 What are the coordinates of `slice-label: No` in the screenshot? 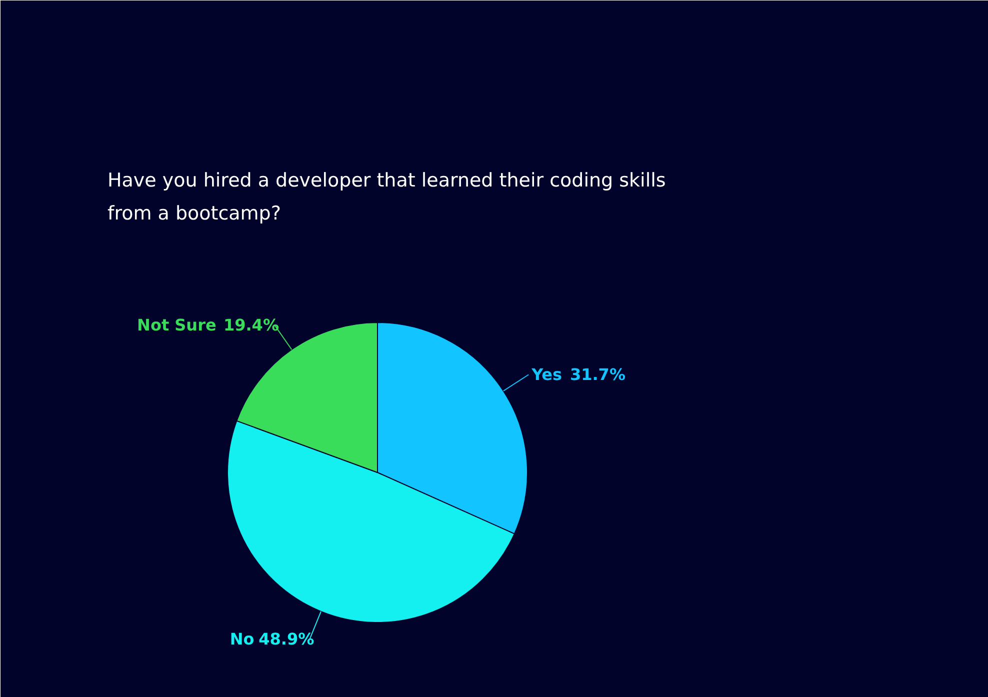 It's located at (242, 639).